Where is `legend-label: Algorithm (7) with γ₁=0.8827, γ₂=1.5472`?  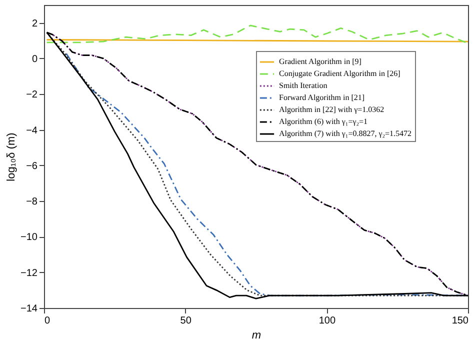 legend-label: Algorithm (7) with γ₁=0.8827, γ₂=1.5472 is located at coordinates (345, 133).